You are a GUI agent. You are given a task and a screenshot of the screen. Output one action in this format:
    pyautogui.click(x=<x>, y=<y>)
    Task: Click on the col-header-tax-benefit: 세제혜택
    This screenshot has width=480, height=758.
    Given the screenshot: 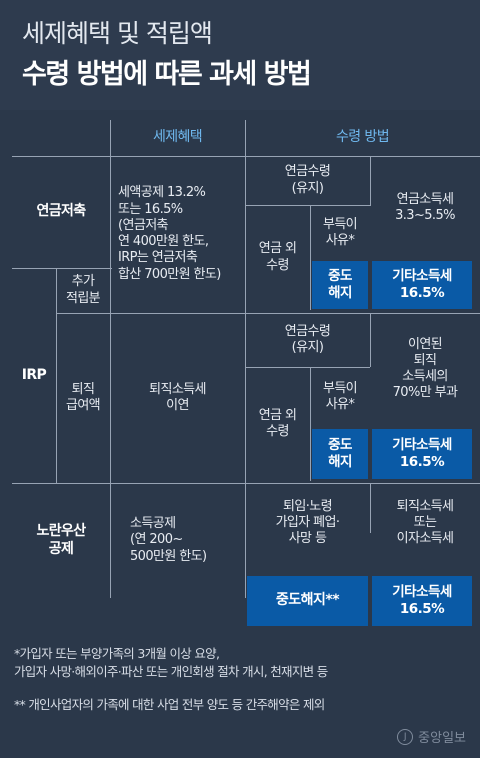 What is the action you would take?
    pyautogui.click(x=177, y=137)
    